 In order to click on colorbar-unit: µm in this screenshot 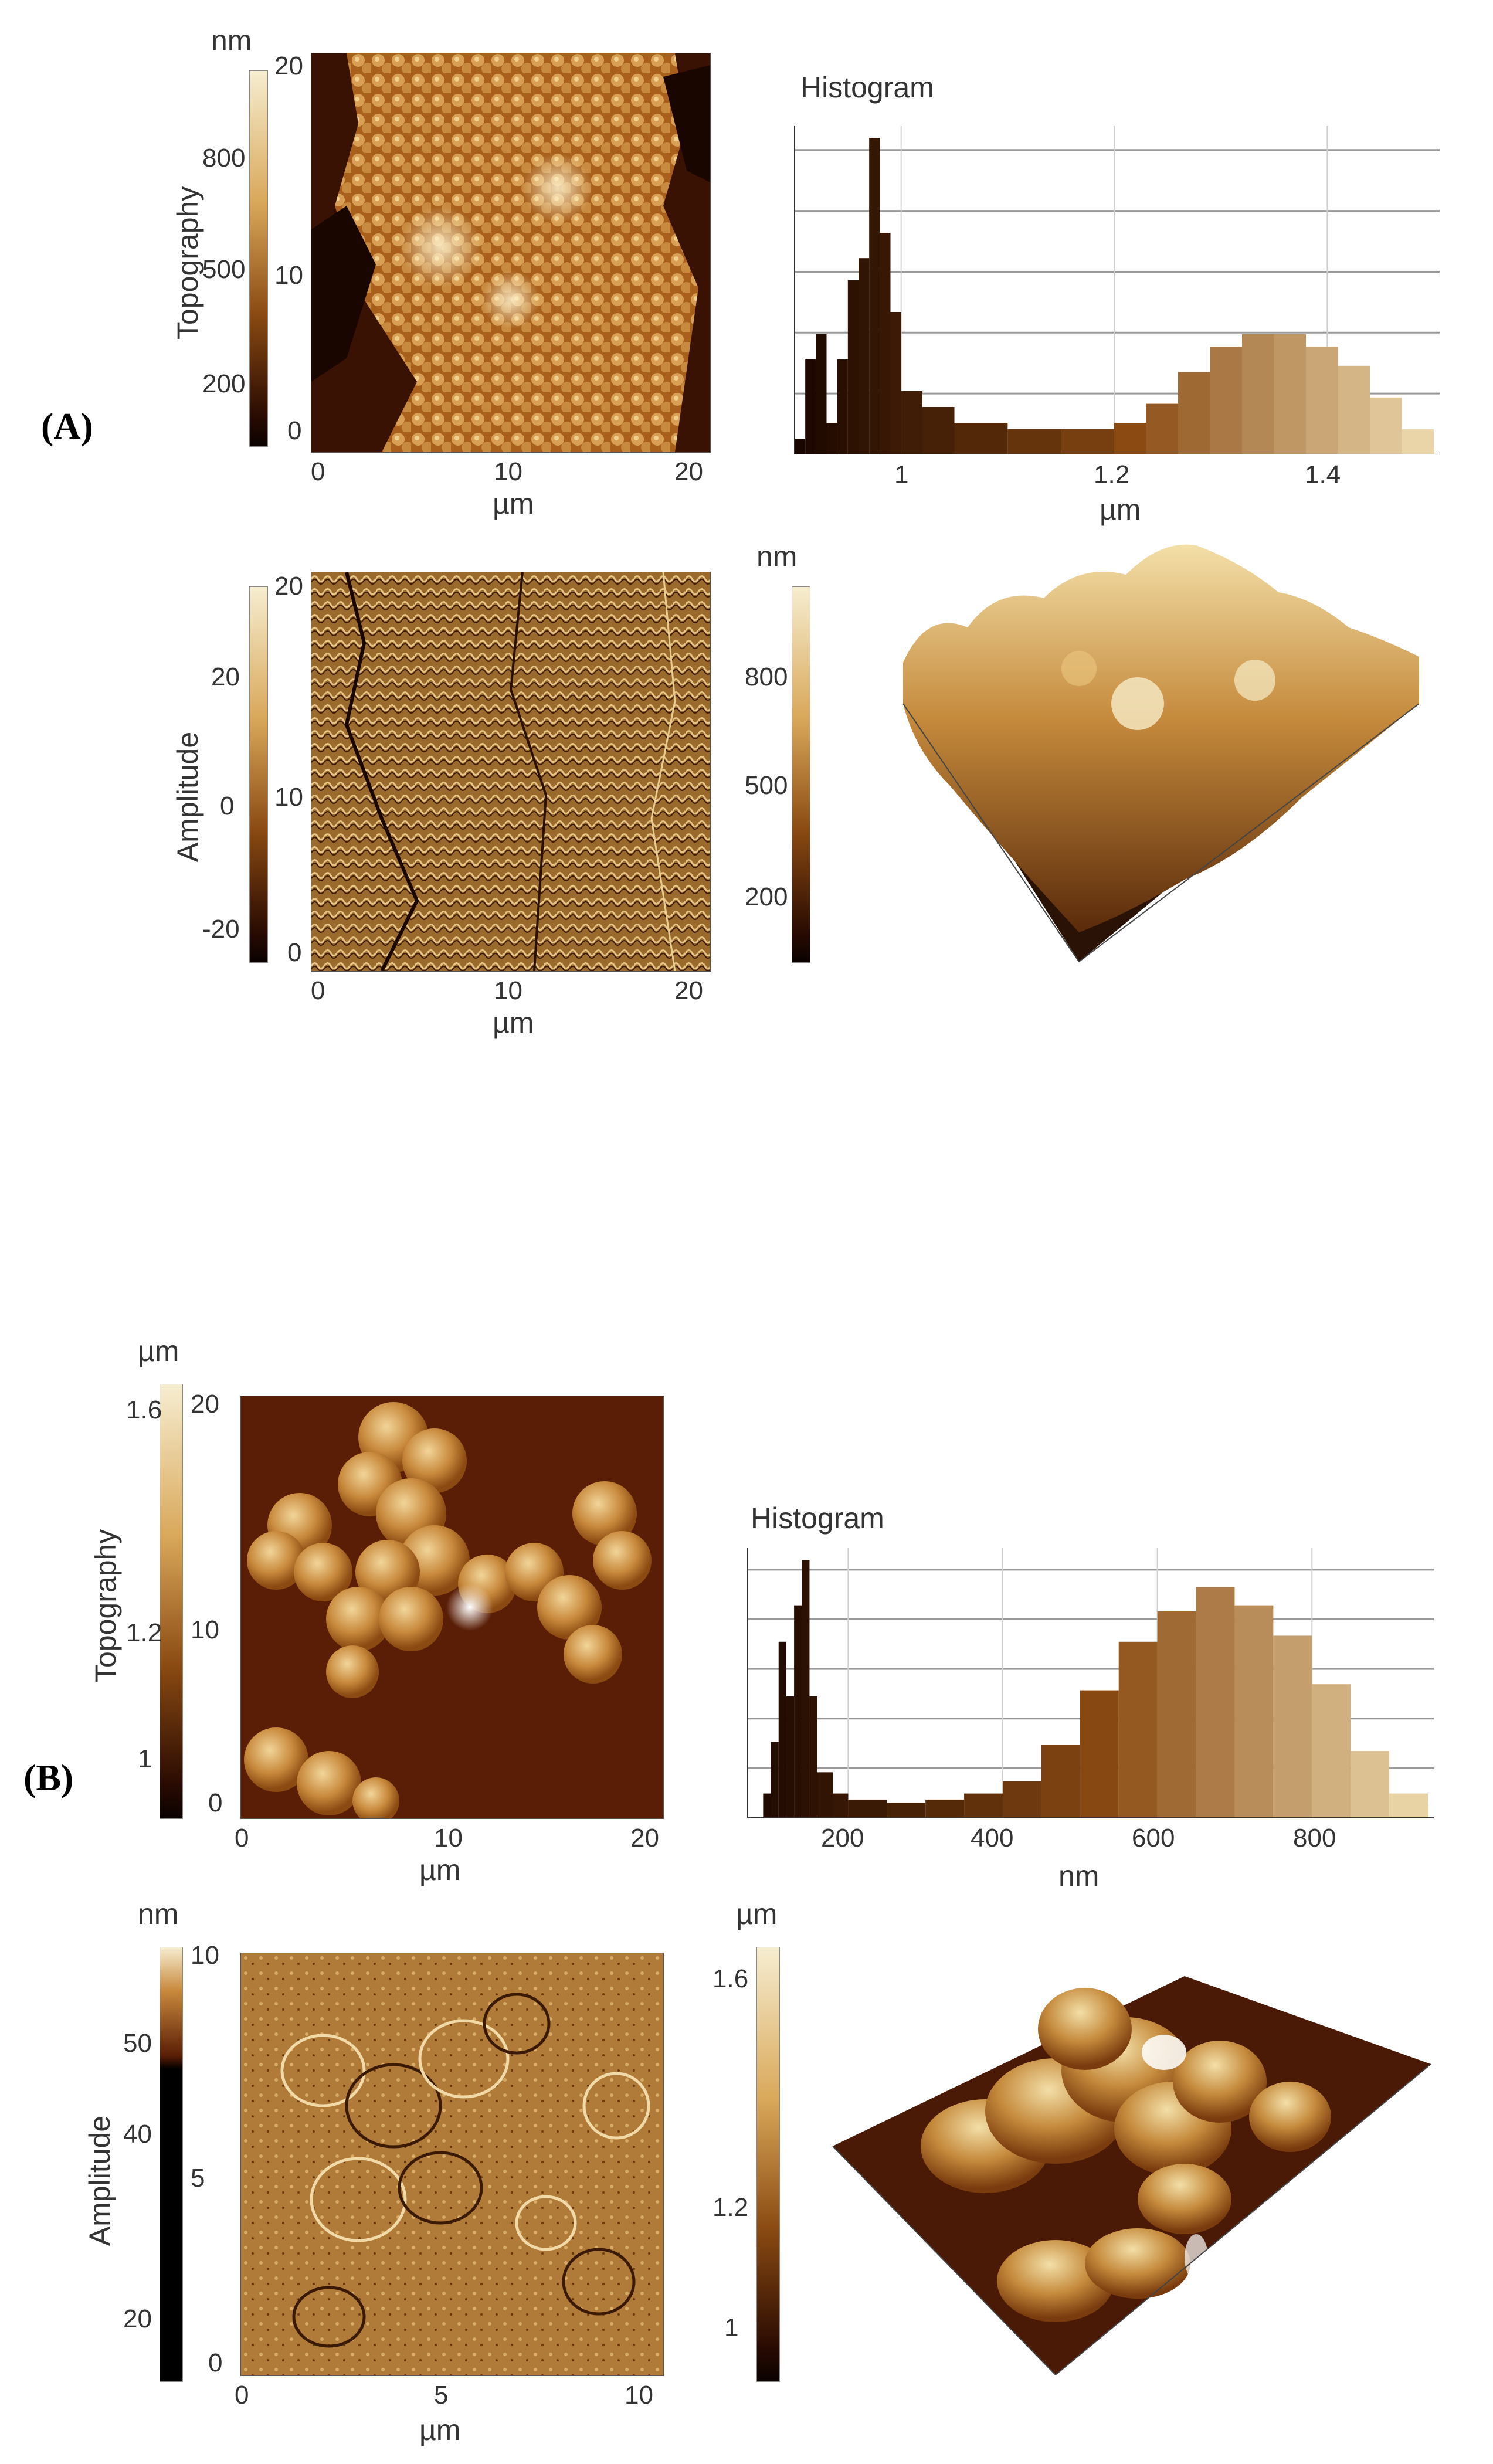, I will do `click(757, 1914)`.